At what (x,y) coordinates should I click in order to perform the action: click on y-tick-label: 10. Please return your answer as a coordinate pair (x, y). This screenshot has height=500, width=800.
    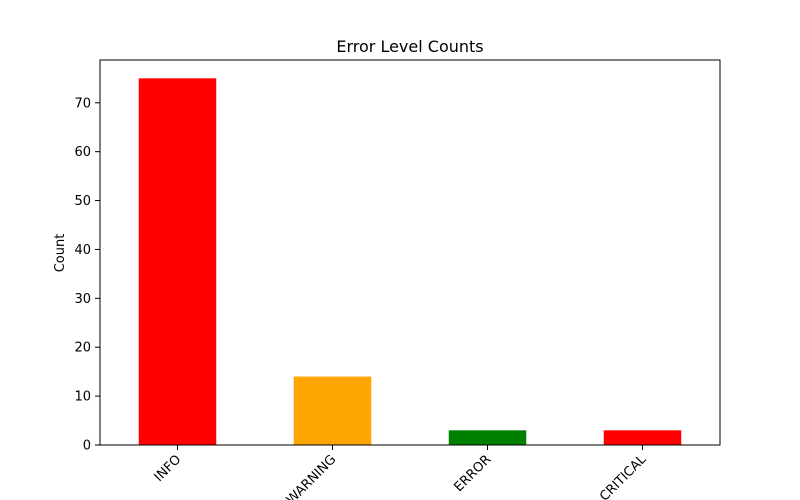
    Looking at the image, I should click on (82, 397).